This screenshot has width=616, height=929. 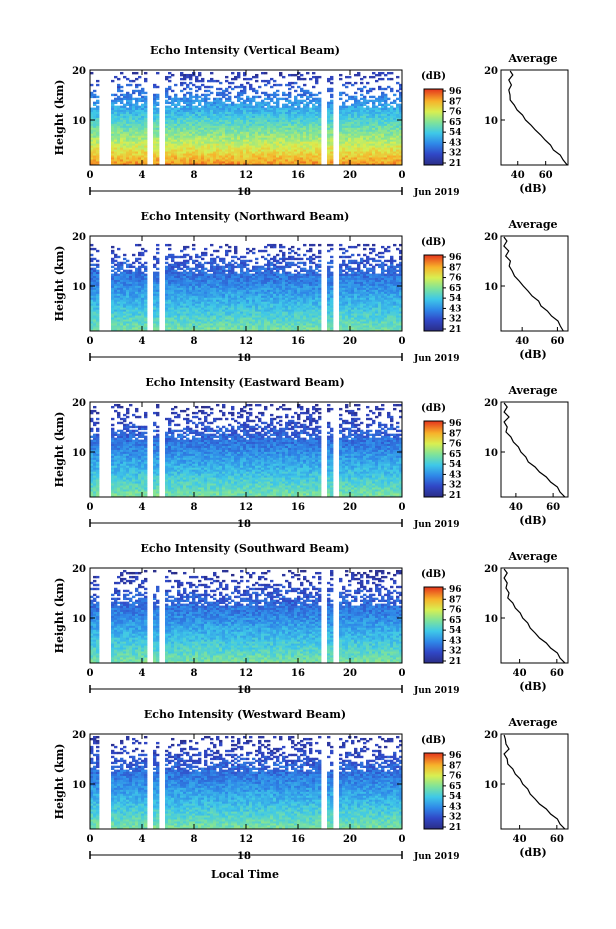 What do you see at coordinates (532, 58) in the screenshot?
I see `average-title: Average` at bounding box center [532, 58].